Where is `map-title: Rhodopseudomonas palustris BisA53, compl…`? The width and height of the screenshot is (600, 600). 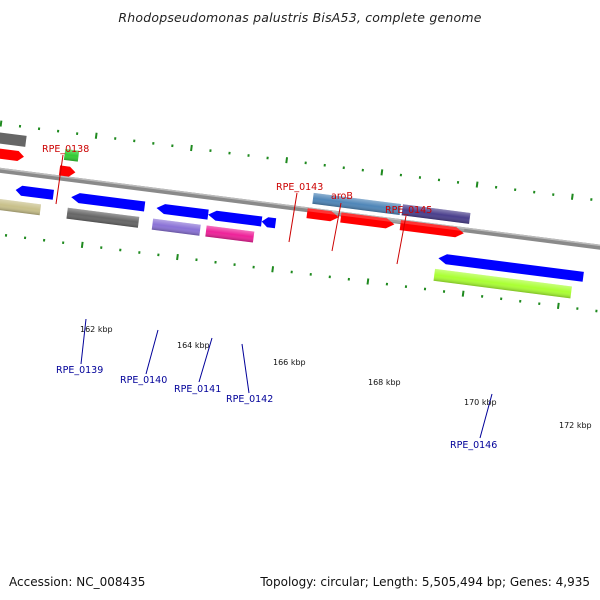 map-title: Rhodopseudomonas palustris BisA53, compl… is located at coordinates (300, 17).